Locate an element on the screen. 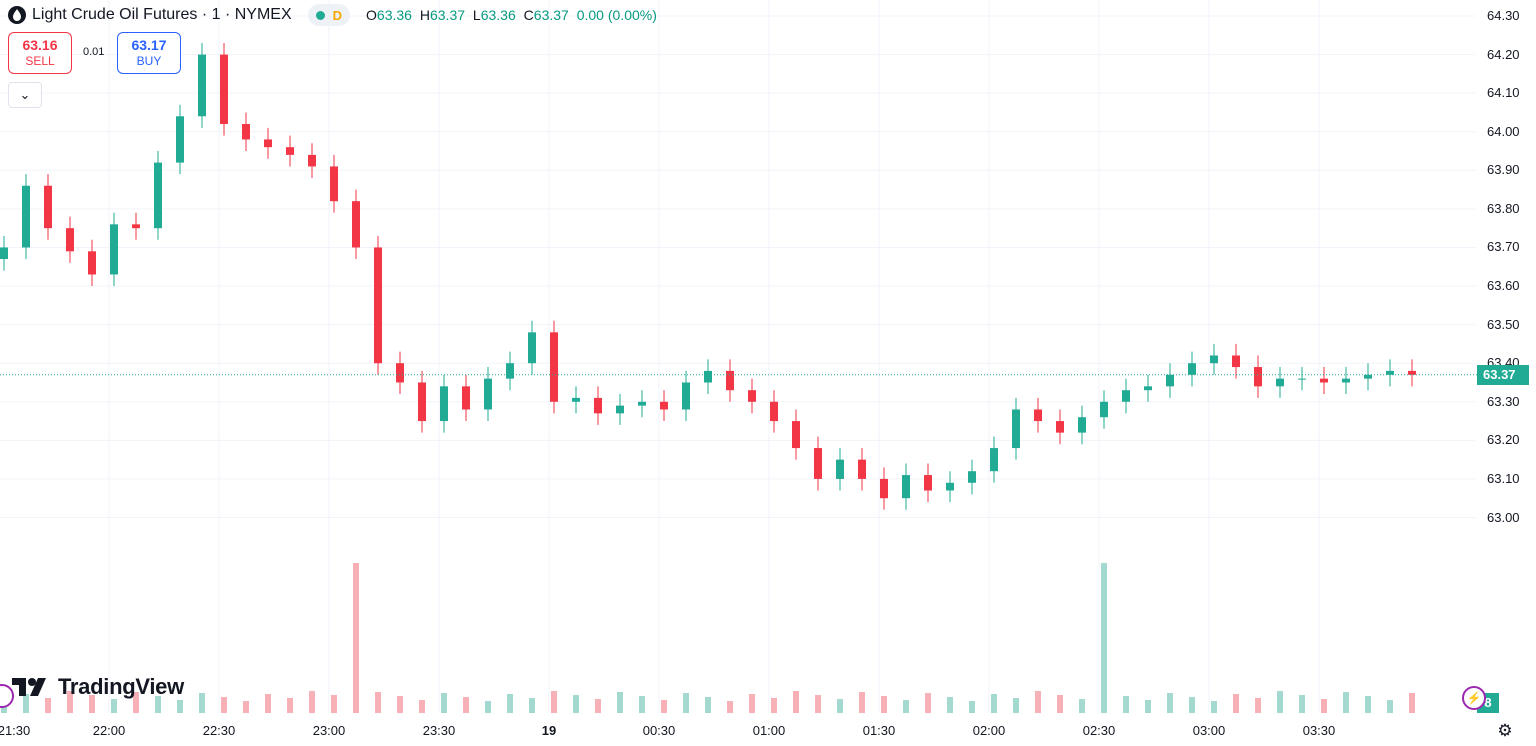 The height and width of the screenshot is (746, 1536). buy-price: 63.17 is located at coordinates (149, 45).